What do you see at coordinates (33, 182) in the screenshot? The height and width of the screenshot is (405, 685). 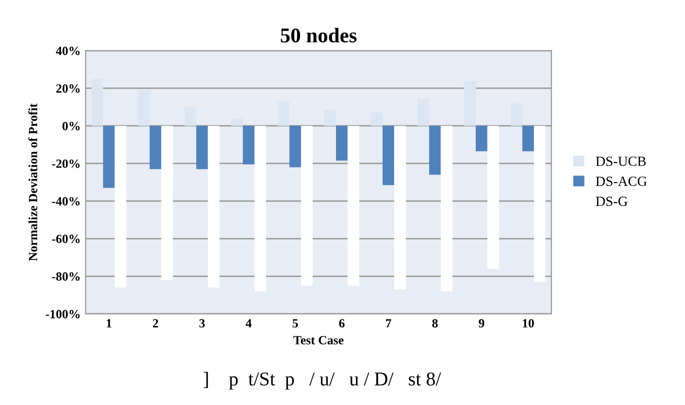 I see `y-axis-title: Normalize Deviation of Profit` at bounding box center [33, 182].